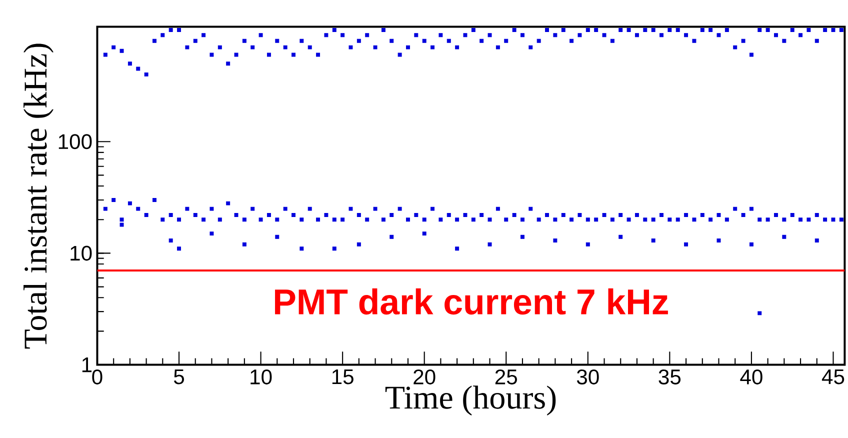 The height and width of the screenshot is (438, 848). I want to click on y-tick-label: 100, so click(75, 142).